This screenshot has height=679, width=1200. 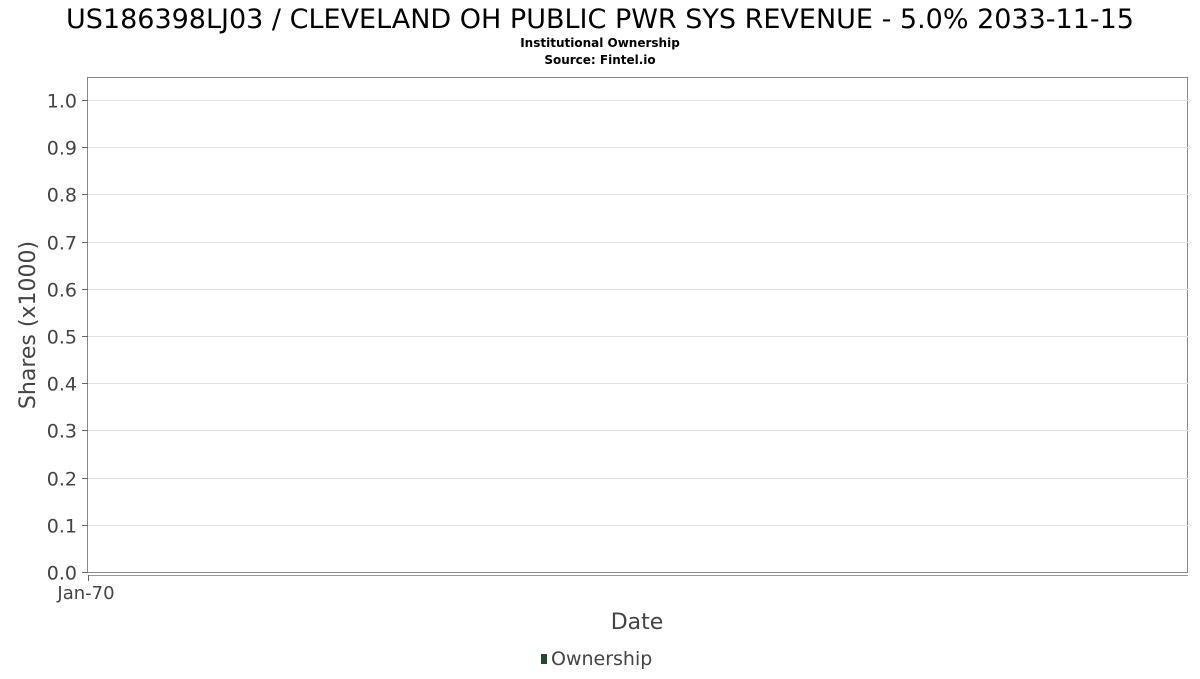 What do you see at coordinates (601, 659) in the screenshot?
I see `legend-label-ownership: Ownership` at bounding box center [601, 659].